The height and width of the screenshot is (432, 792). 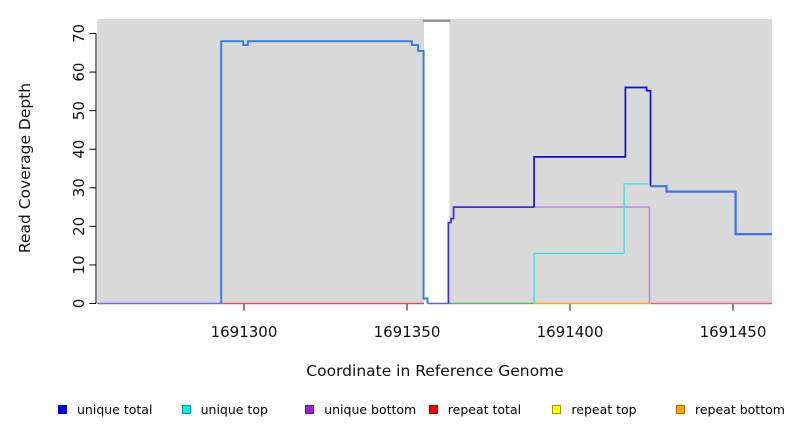 What do you see at coordinates (79, 304) in the screenshot?
I see `y-tick-label: 0` at bounding box center [79, 304].